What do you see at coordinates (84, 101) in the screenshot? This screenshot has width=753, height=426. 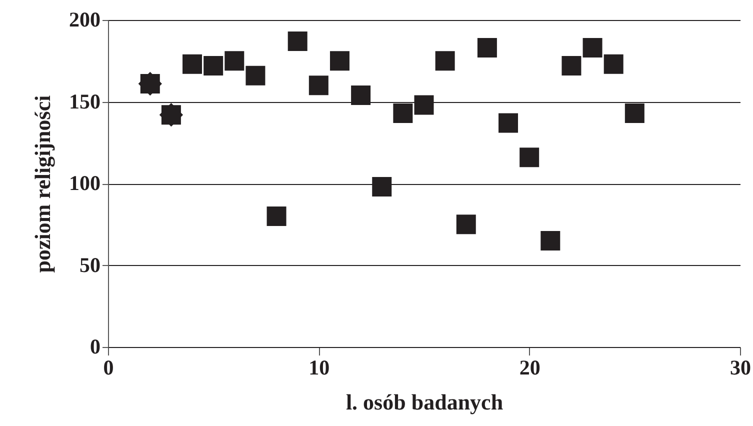 I see `y-tick-label: 150` at bounding box center [84, 101].